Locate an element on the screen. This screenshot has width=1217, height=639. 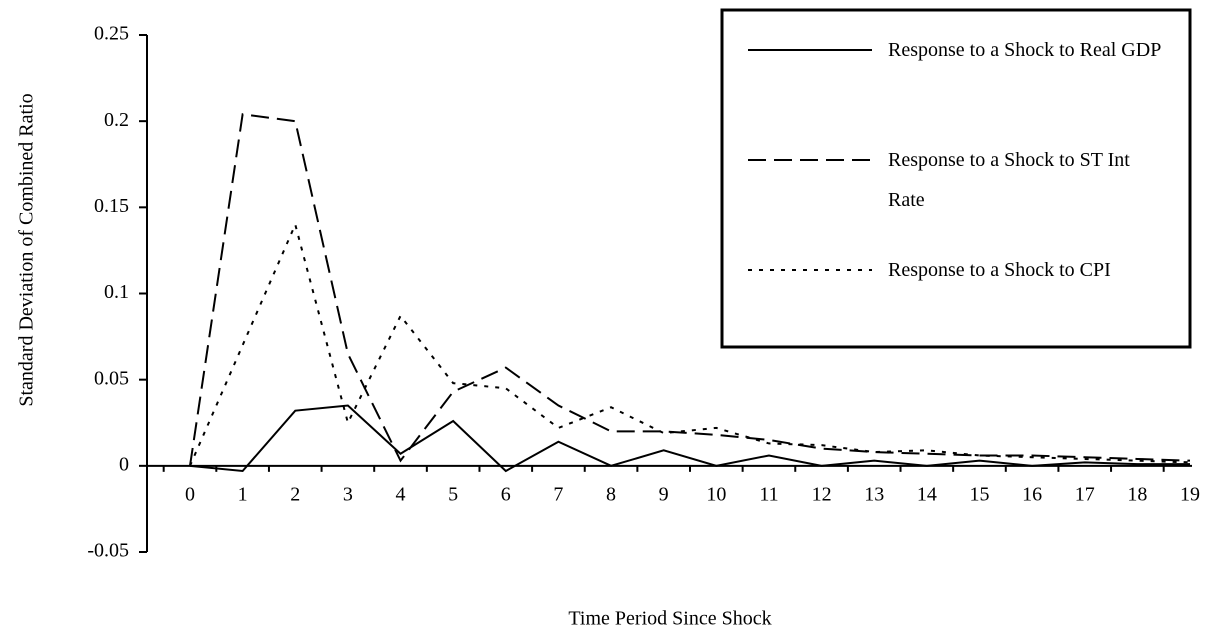
x-tick-label: 16 is located at coordinates (1032, 494).